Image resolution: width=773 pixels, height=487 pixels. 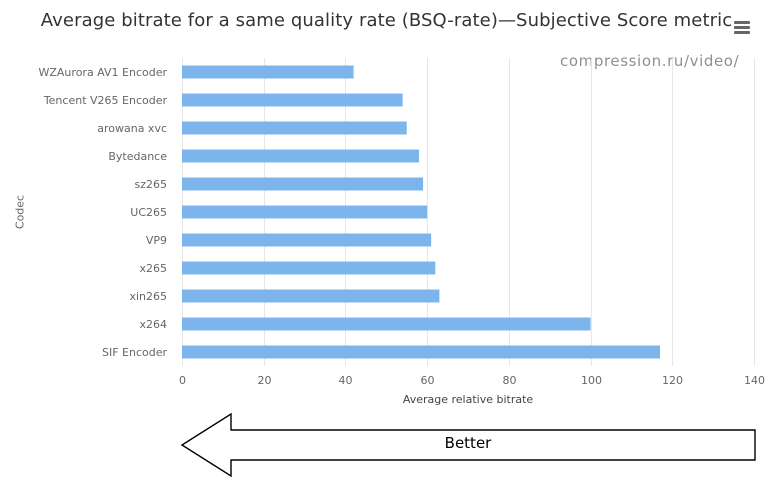 What do you see at coordinates (148, 212) in the screenshot?
I see `category-label: UC265` at bounding box center [148, 212].